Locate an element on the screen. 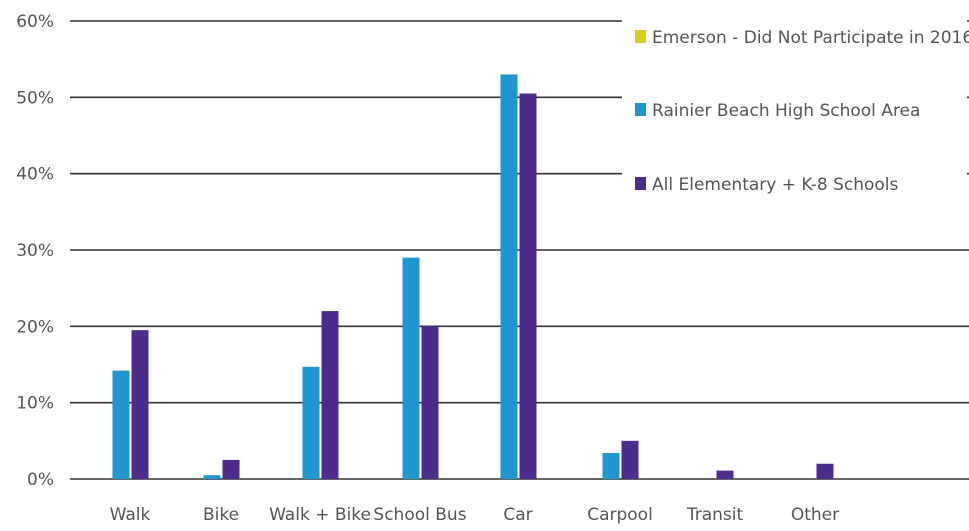 The width and height of the screenshot is (969, 531). x-category-label: Other is located at coordinates (815, 515).